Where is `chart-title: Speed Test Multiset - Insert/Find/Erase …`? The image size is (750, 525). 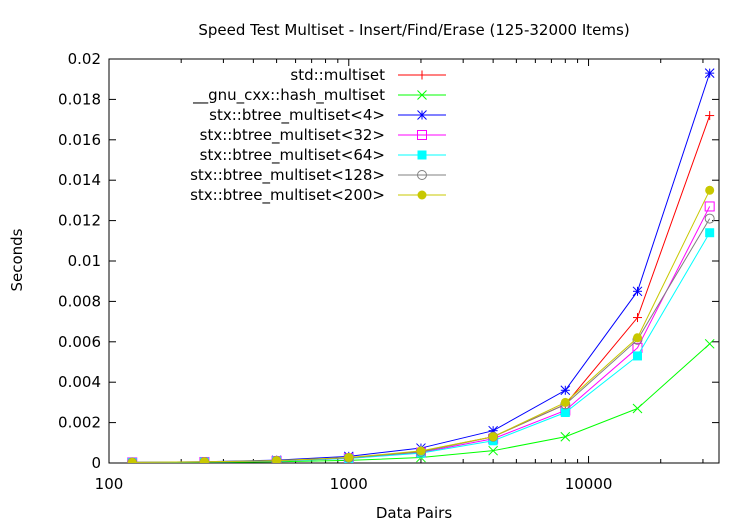
chart-title: Speed Test Multiset - Insert/Find/Erase … is located at coordinates (413, 30).